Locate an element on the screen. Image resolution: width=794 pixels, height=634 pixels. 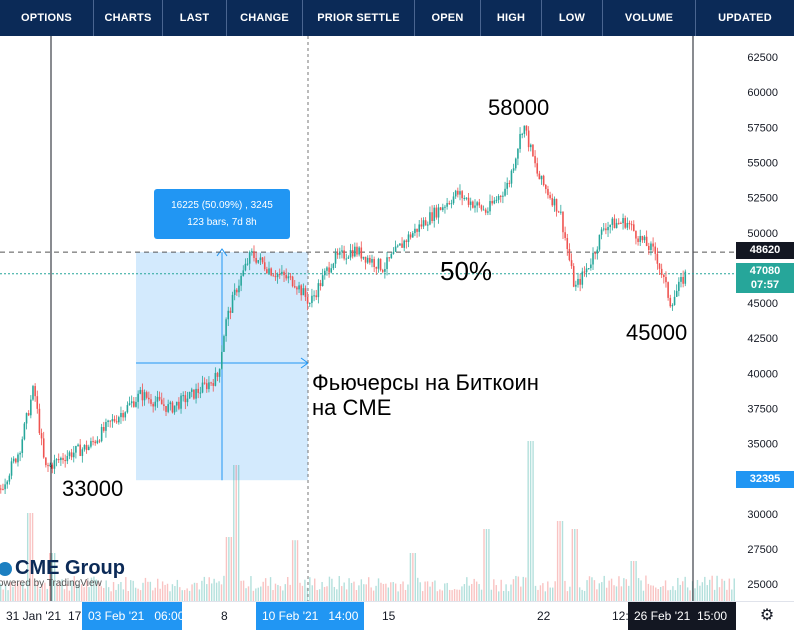
tab-options: OPTIONS is located at coordinates (47, 18).